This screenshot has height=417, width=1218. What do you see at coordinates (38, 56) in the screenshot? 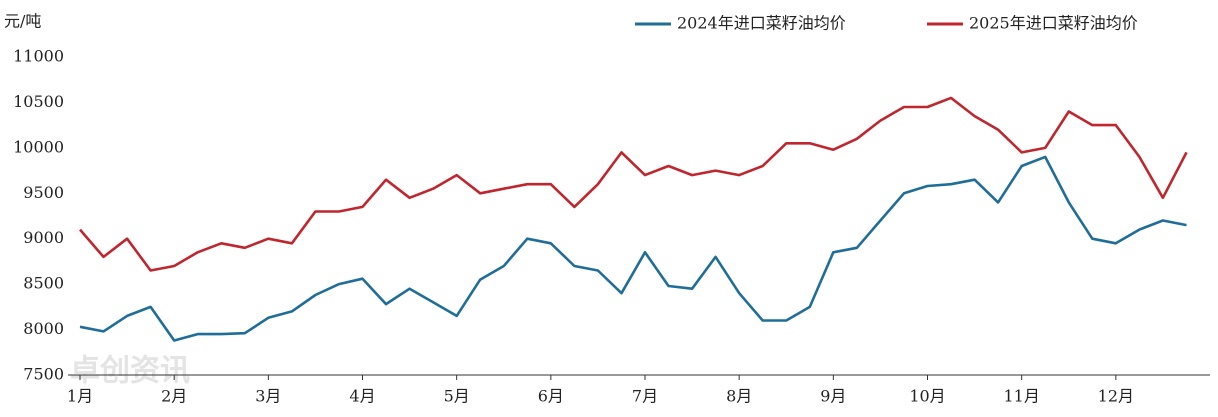
I see `y-tick-label: 11000` at bounding box center [38, 56].